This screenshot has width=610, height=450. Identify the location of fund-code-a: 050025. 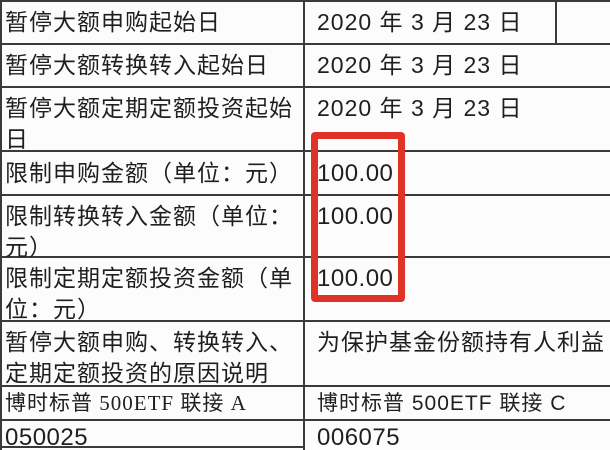
(47, 437).